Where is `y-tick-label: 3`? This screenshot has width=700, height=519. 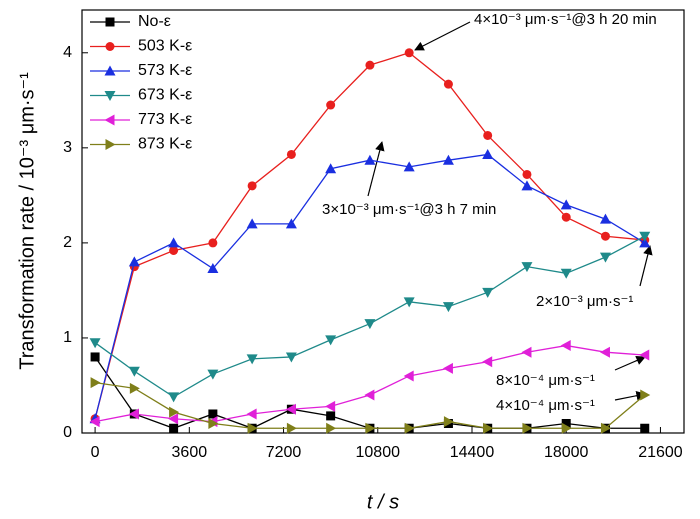 y-tick-label: 3 is located at coordinates (67, 147).